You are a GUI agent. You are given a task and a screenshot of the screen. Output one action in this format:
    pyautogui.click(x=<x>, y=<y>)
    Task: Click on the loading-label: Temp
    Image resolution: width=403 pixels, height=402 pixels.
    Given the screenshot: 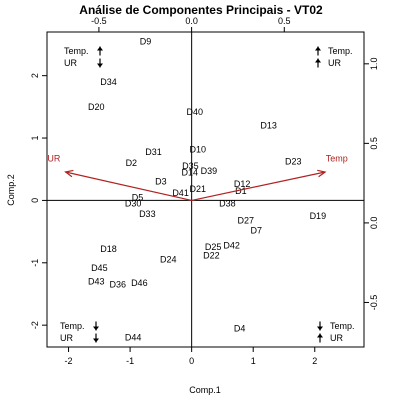 What is the action you would take?
    pyautogui.click(x=337, y=159)
    